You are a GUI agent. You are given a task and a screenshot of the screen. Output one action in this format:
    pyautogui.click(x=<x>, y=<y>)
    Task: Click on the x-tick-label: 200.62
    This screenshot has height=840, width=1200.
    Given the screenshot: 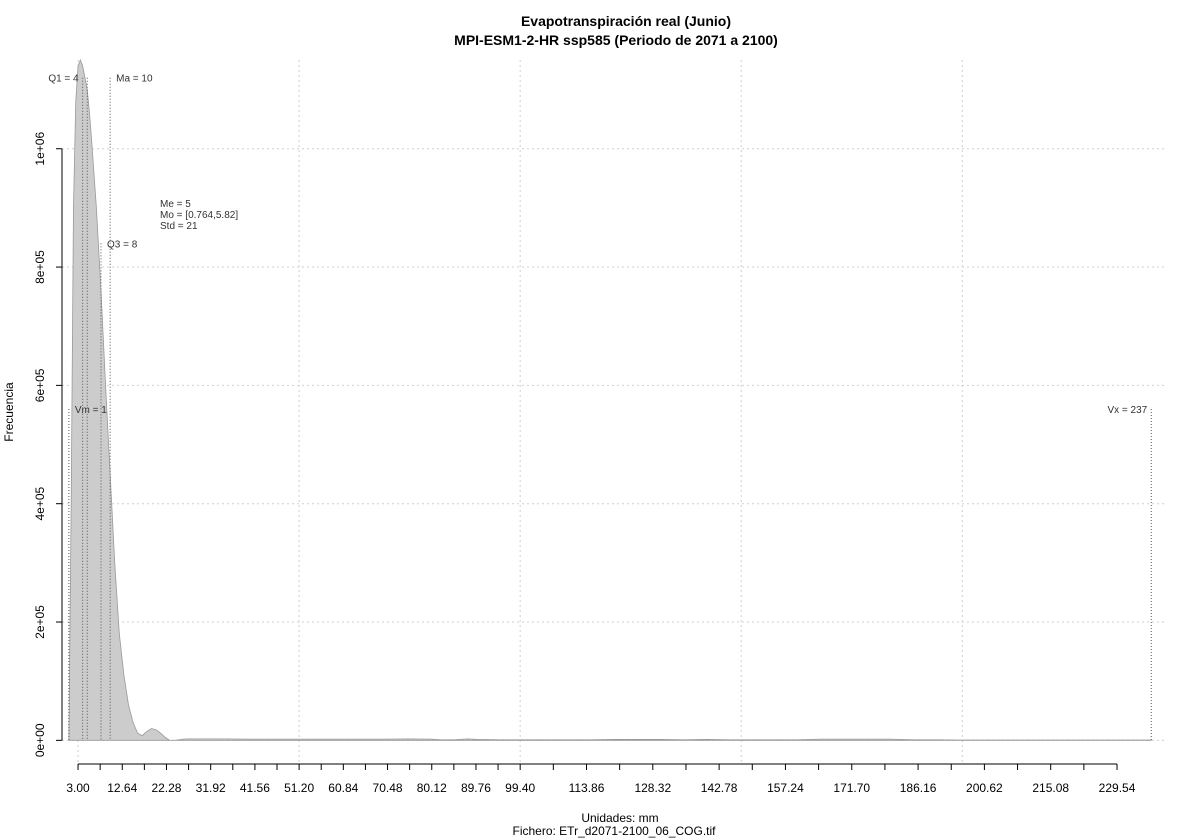 What is the action you would take?
    pyautogui.click(x=984, y=788)
    